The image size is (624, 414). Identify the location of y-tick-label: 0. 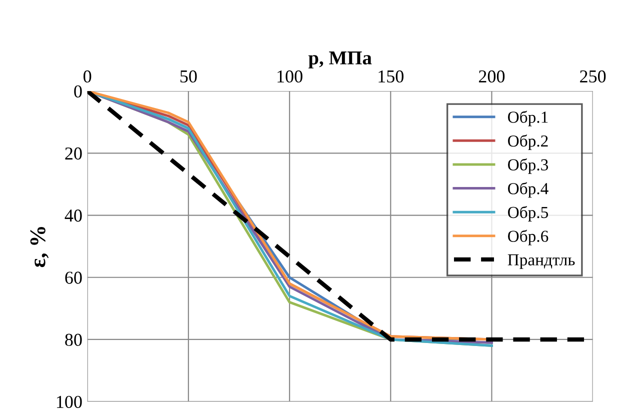
(78, 91).